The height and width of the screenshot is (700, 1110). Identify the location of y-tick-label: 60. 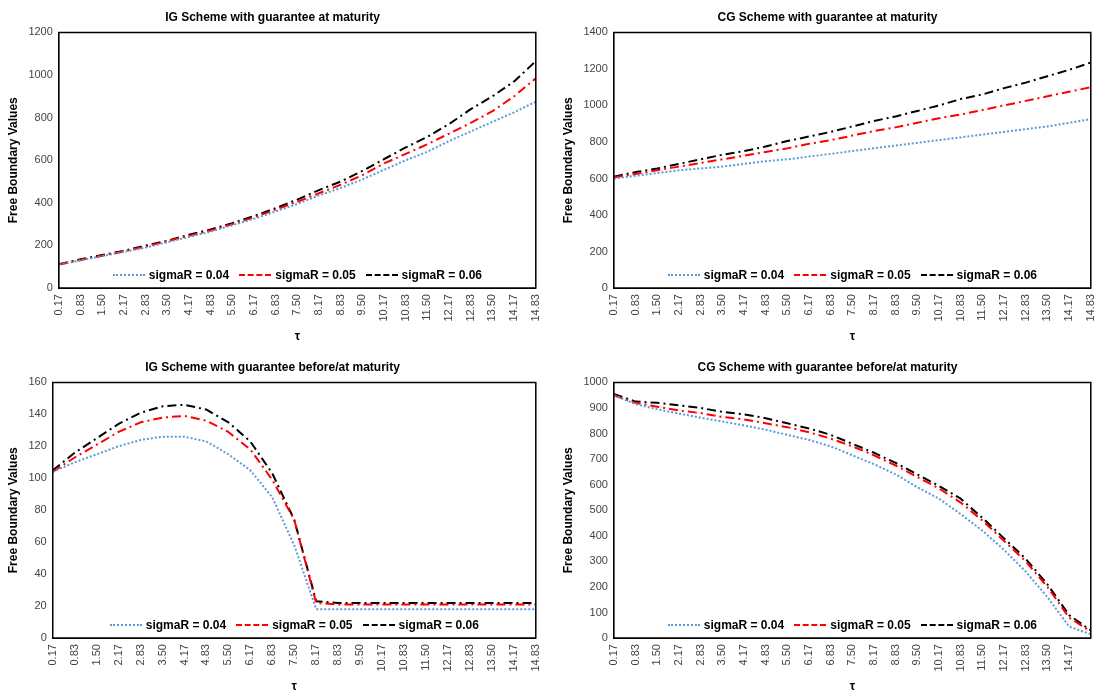
(40, 541).